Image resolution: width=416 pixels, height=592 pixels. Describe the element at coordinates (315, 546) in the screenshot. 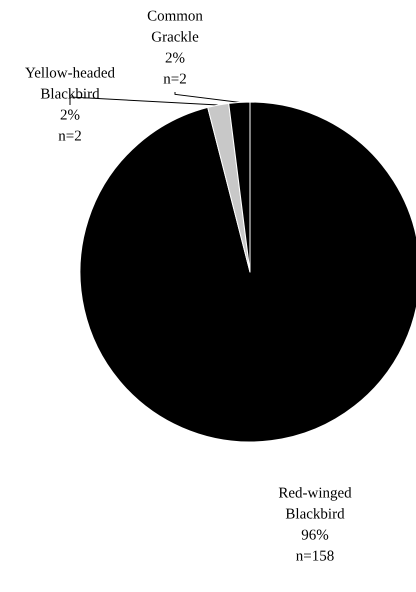

I see `data-label: 96% n=158` at that location.